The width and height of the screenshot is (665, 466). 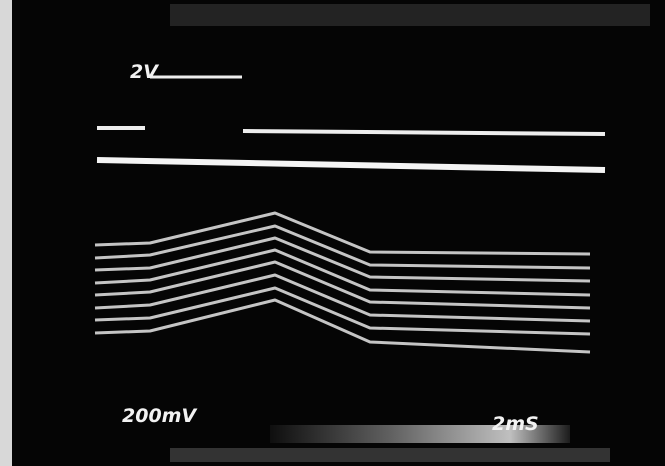 I want to click on frame-edge, so click(x=6, y=233).